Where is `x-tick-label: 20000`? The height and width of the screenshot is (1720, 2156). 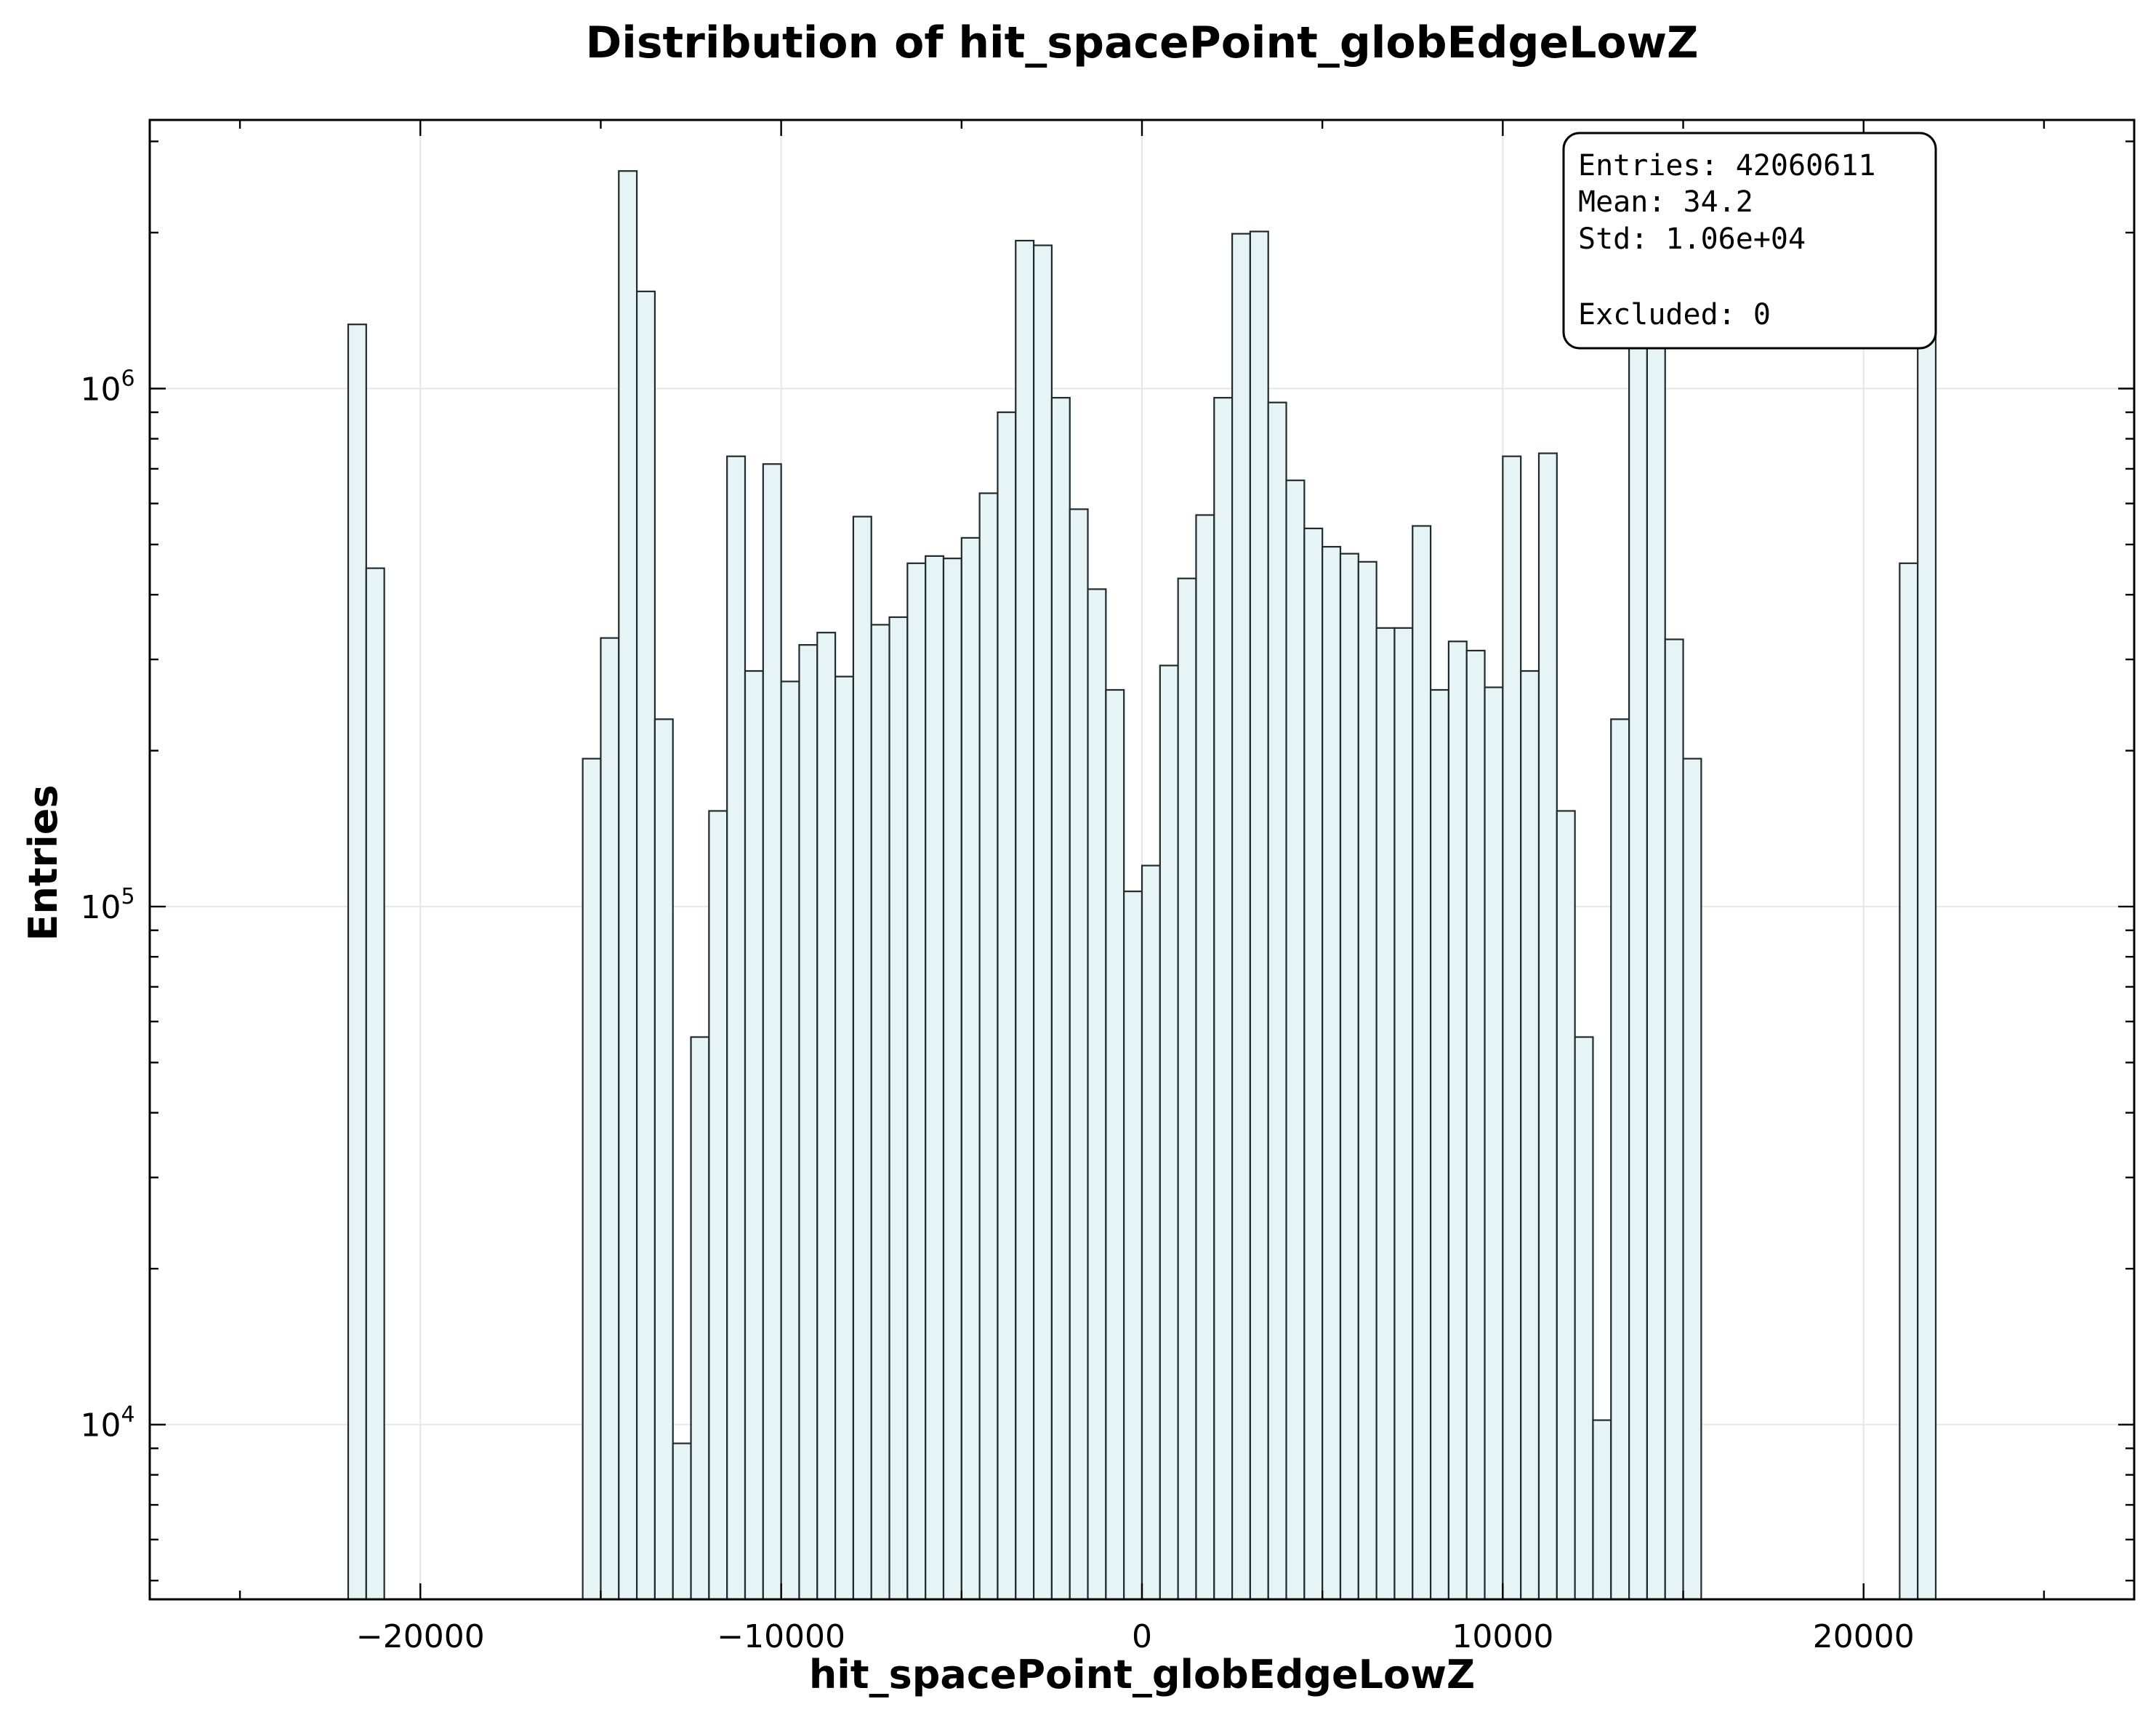 x-tick-label: 20000 is located at coordinates (1864, 1636).